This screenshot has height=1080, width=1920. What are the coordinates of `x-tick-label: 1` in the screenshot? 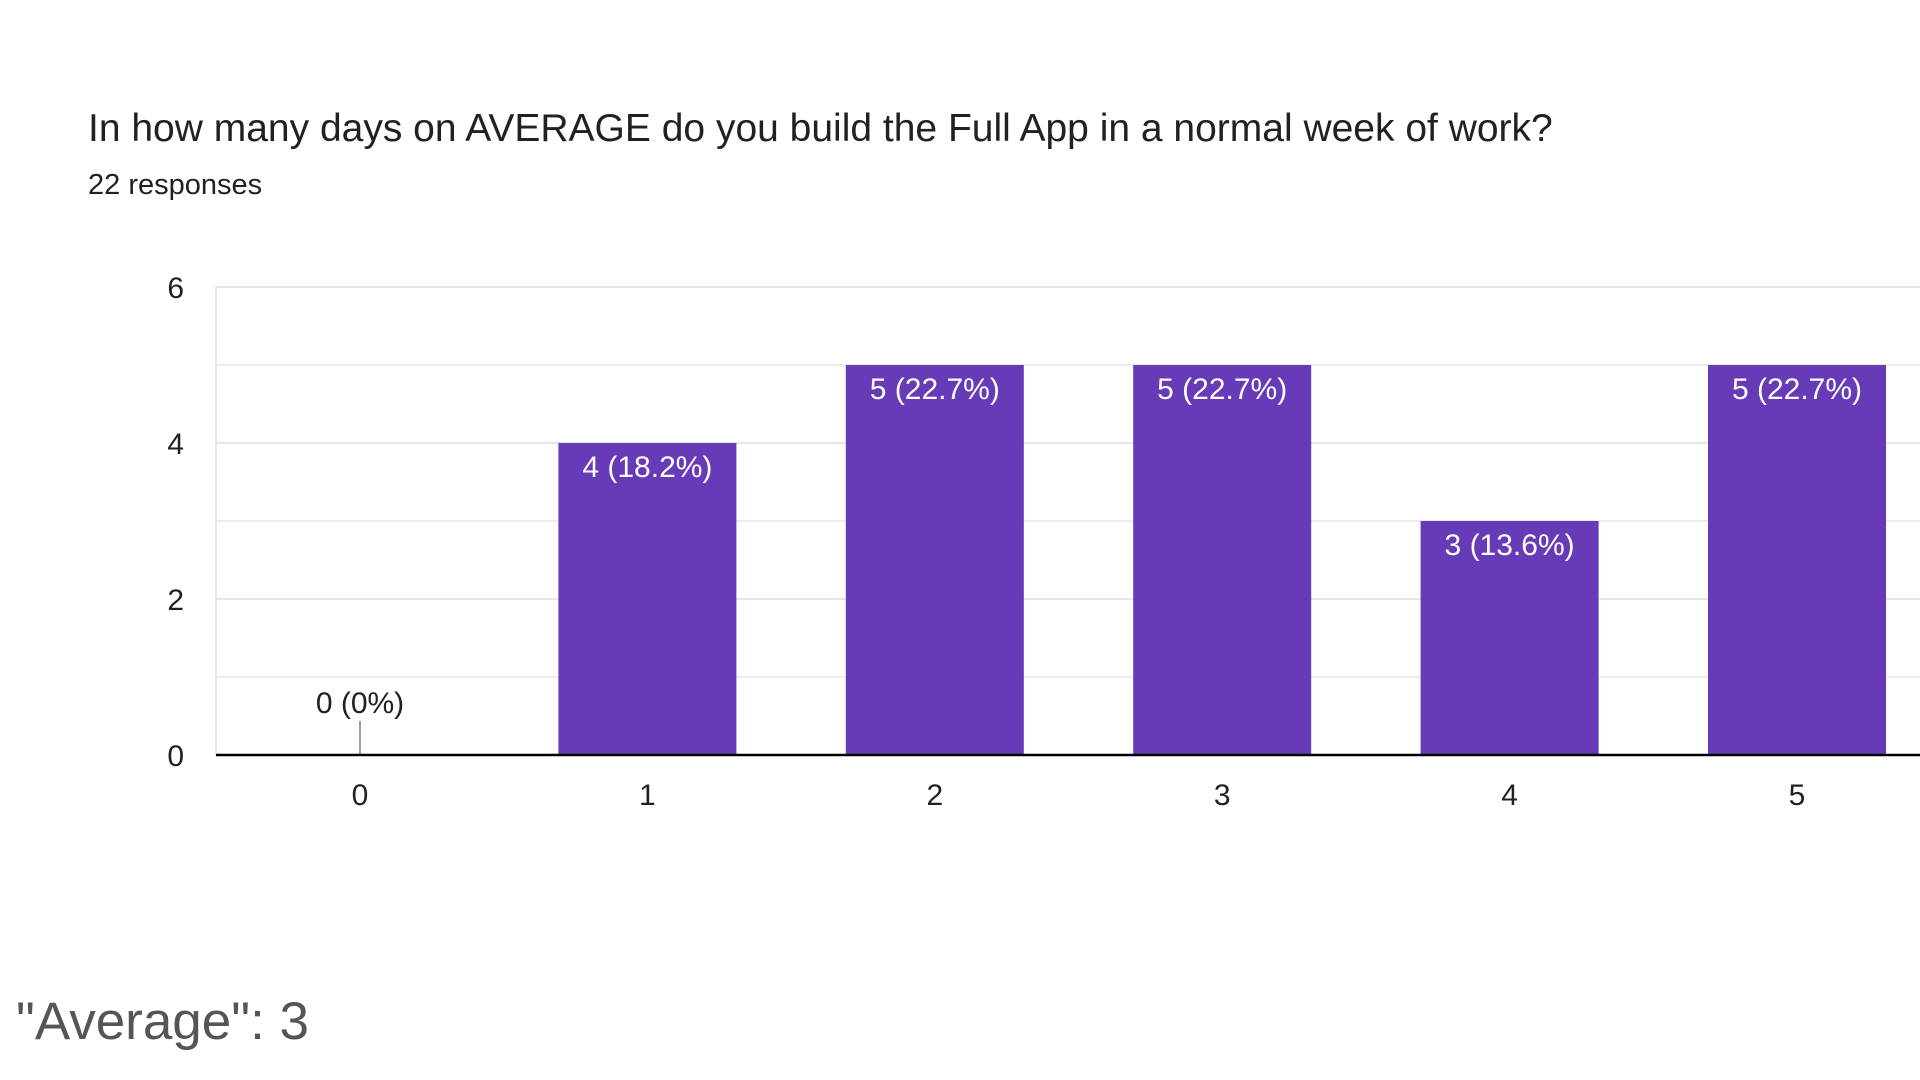 It's located at (647, 795).